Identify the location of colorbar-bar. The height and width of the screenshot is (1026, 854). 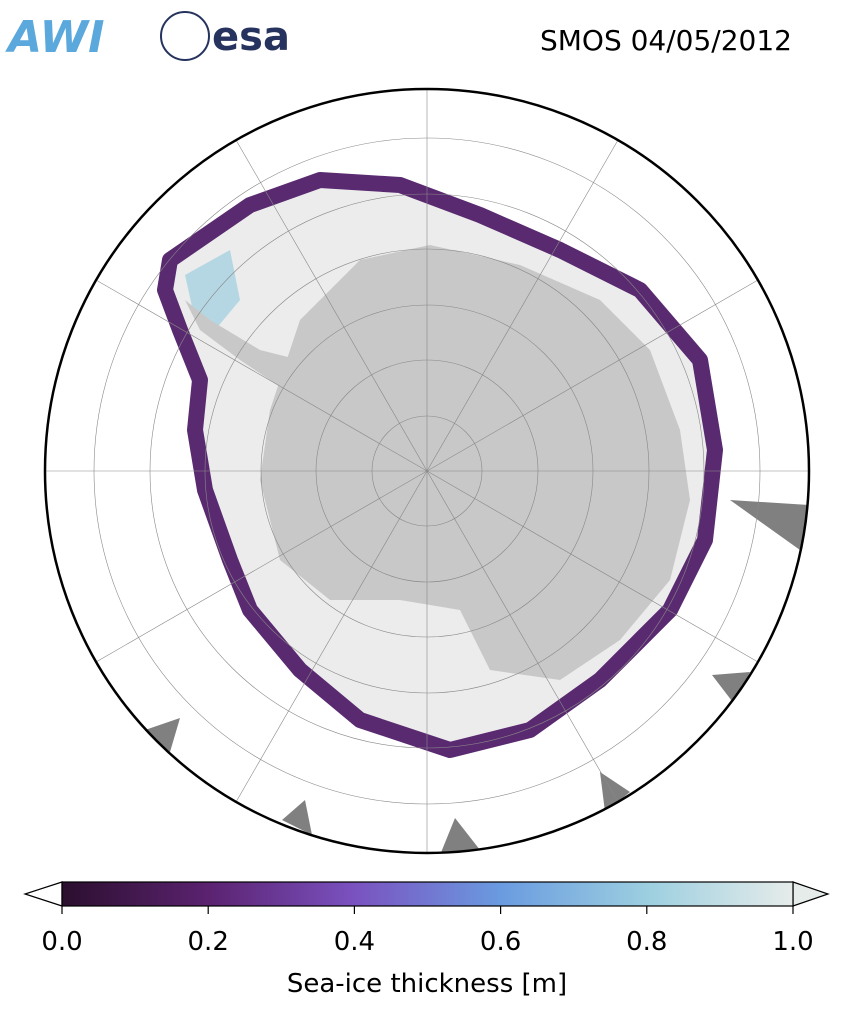
(427, 894).